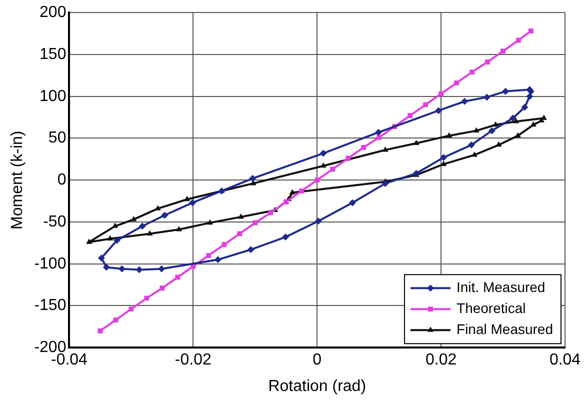 This screenshot has width=585, height=404. Describe the element at coordinates (565, 360) in the screenshot. I see `x-tick-label: 0.04` at that location.